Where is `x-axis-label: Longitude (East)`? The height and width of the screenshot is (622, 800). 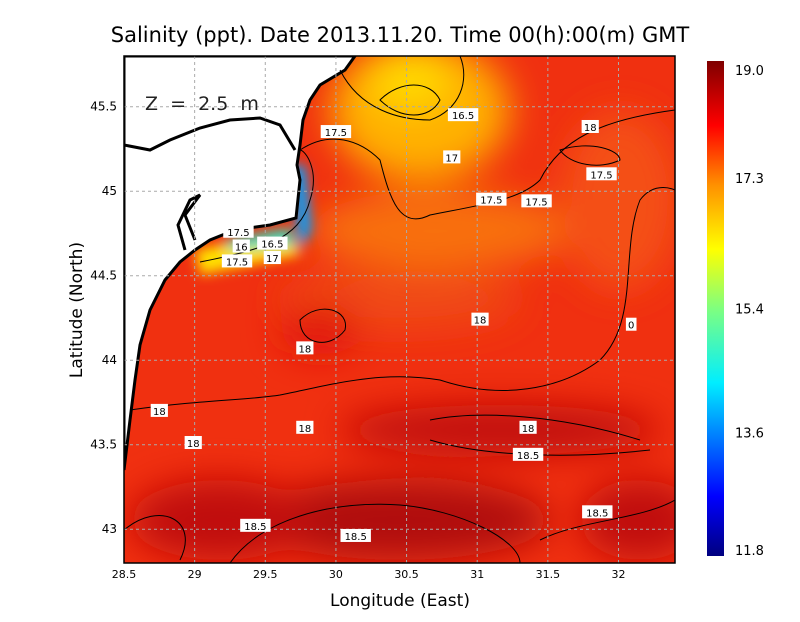
x-axis-label: Longitude (East) is located at coordinates (400, 601).